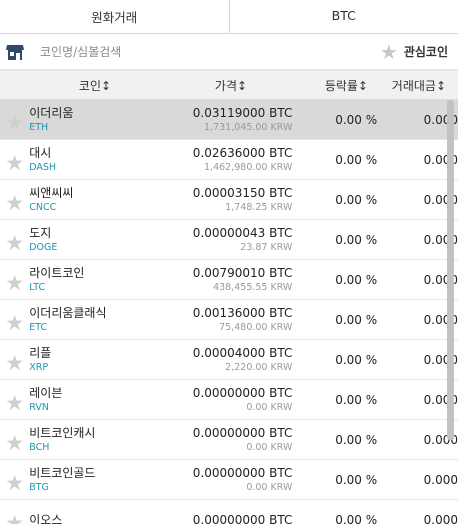  I want to click on coin-name: 이더리움, so click(51, 112).